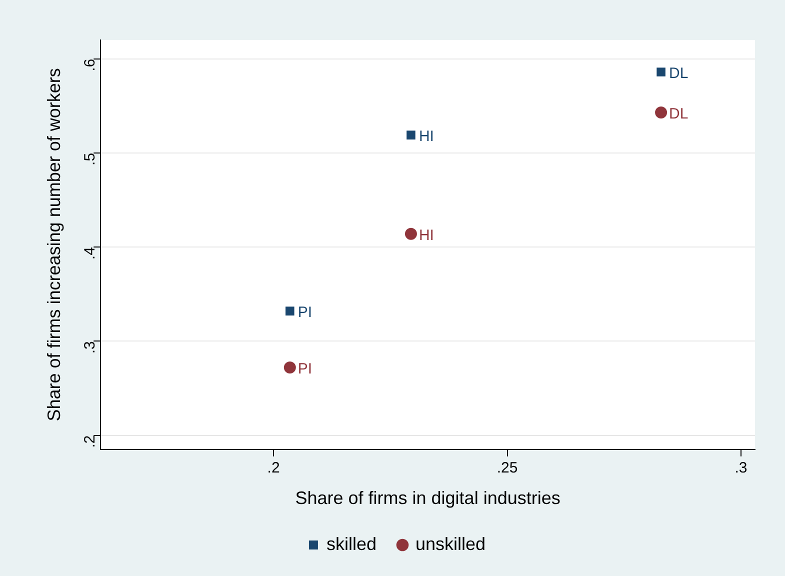 This screenshot has width=785, height=576. I want to click on y-tick-label: .4, so click(90, 253).